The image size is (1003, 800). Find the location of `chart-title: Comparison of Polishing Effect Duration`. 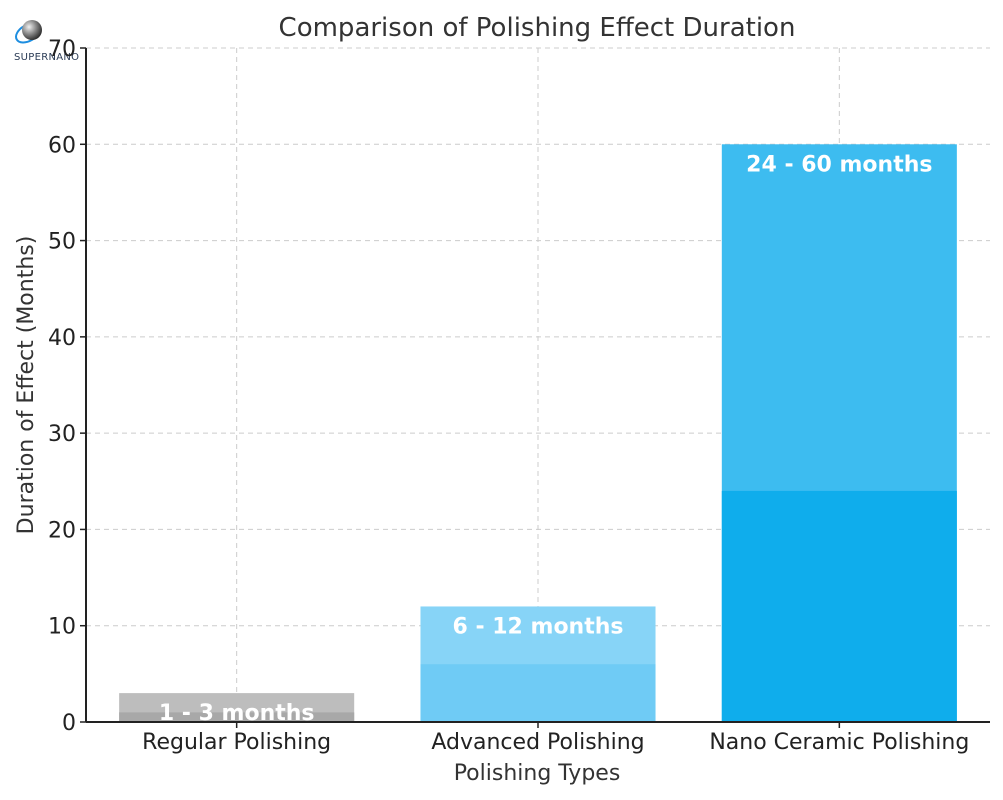

chart-title: Comparison of Polishing Effect Duration is located at coordinates (537, 28).